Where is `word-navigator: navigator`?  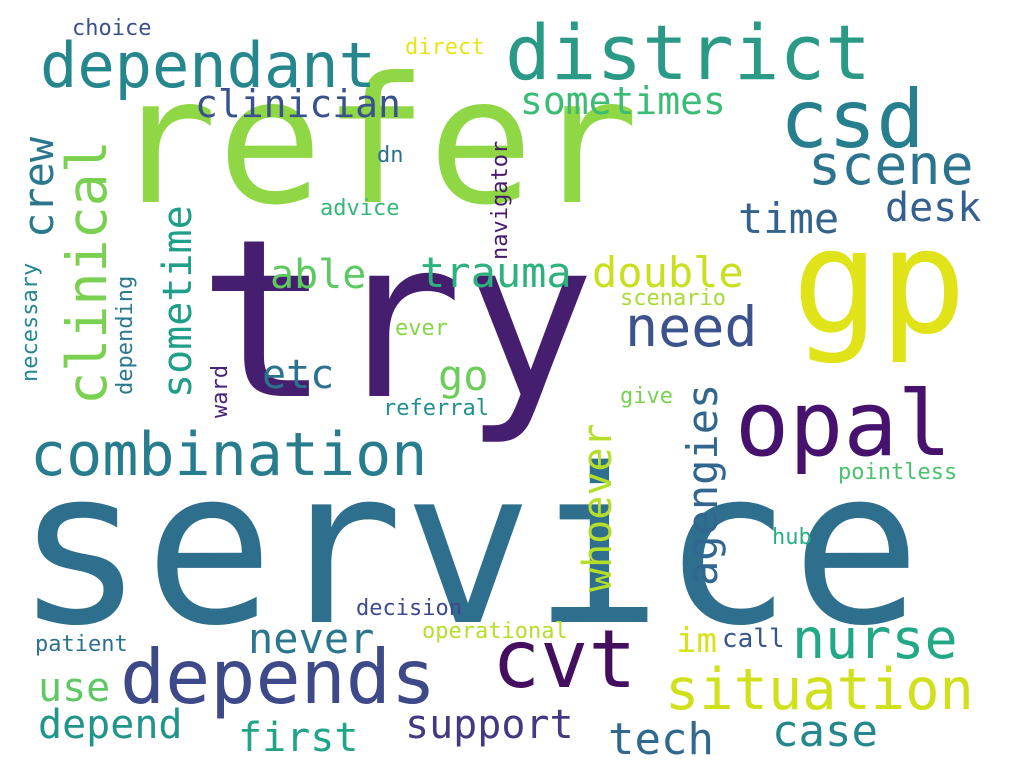
word-navigator: navigator is located at coordinates (500, 200).